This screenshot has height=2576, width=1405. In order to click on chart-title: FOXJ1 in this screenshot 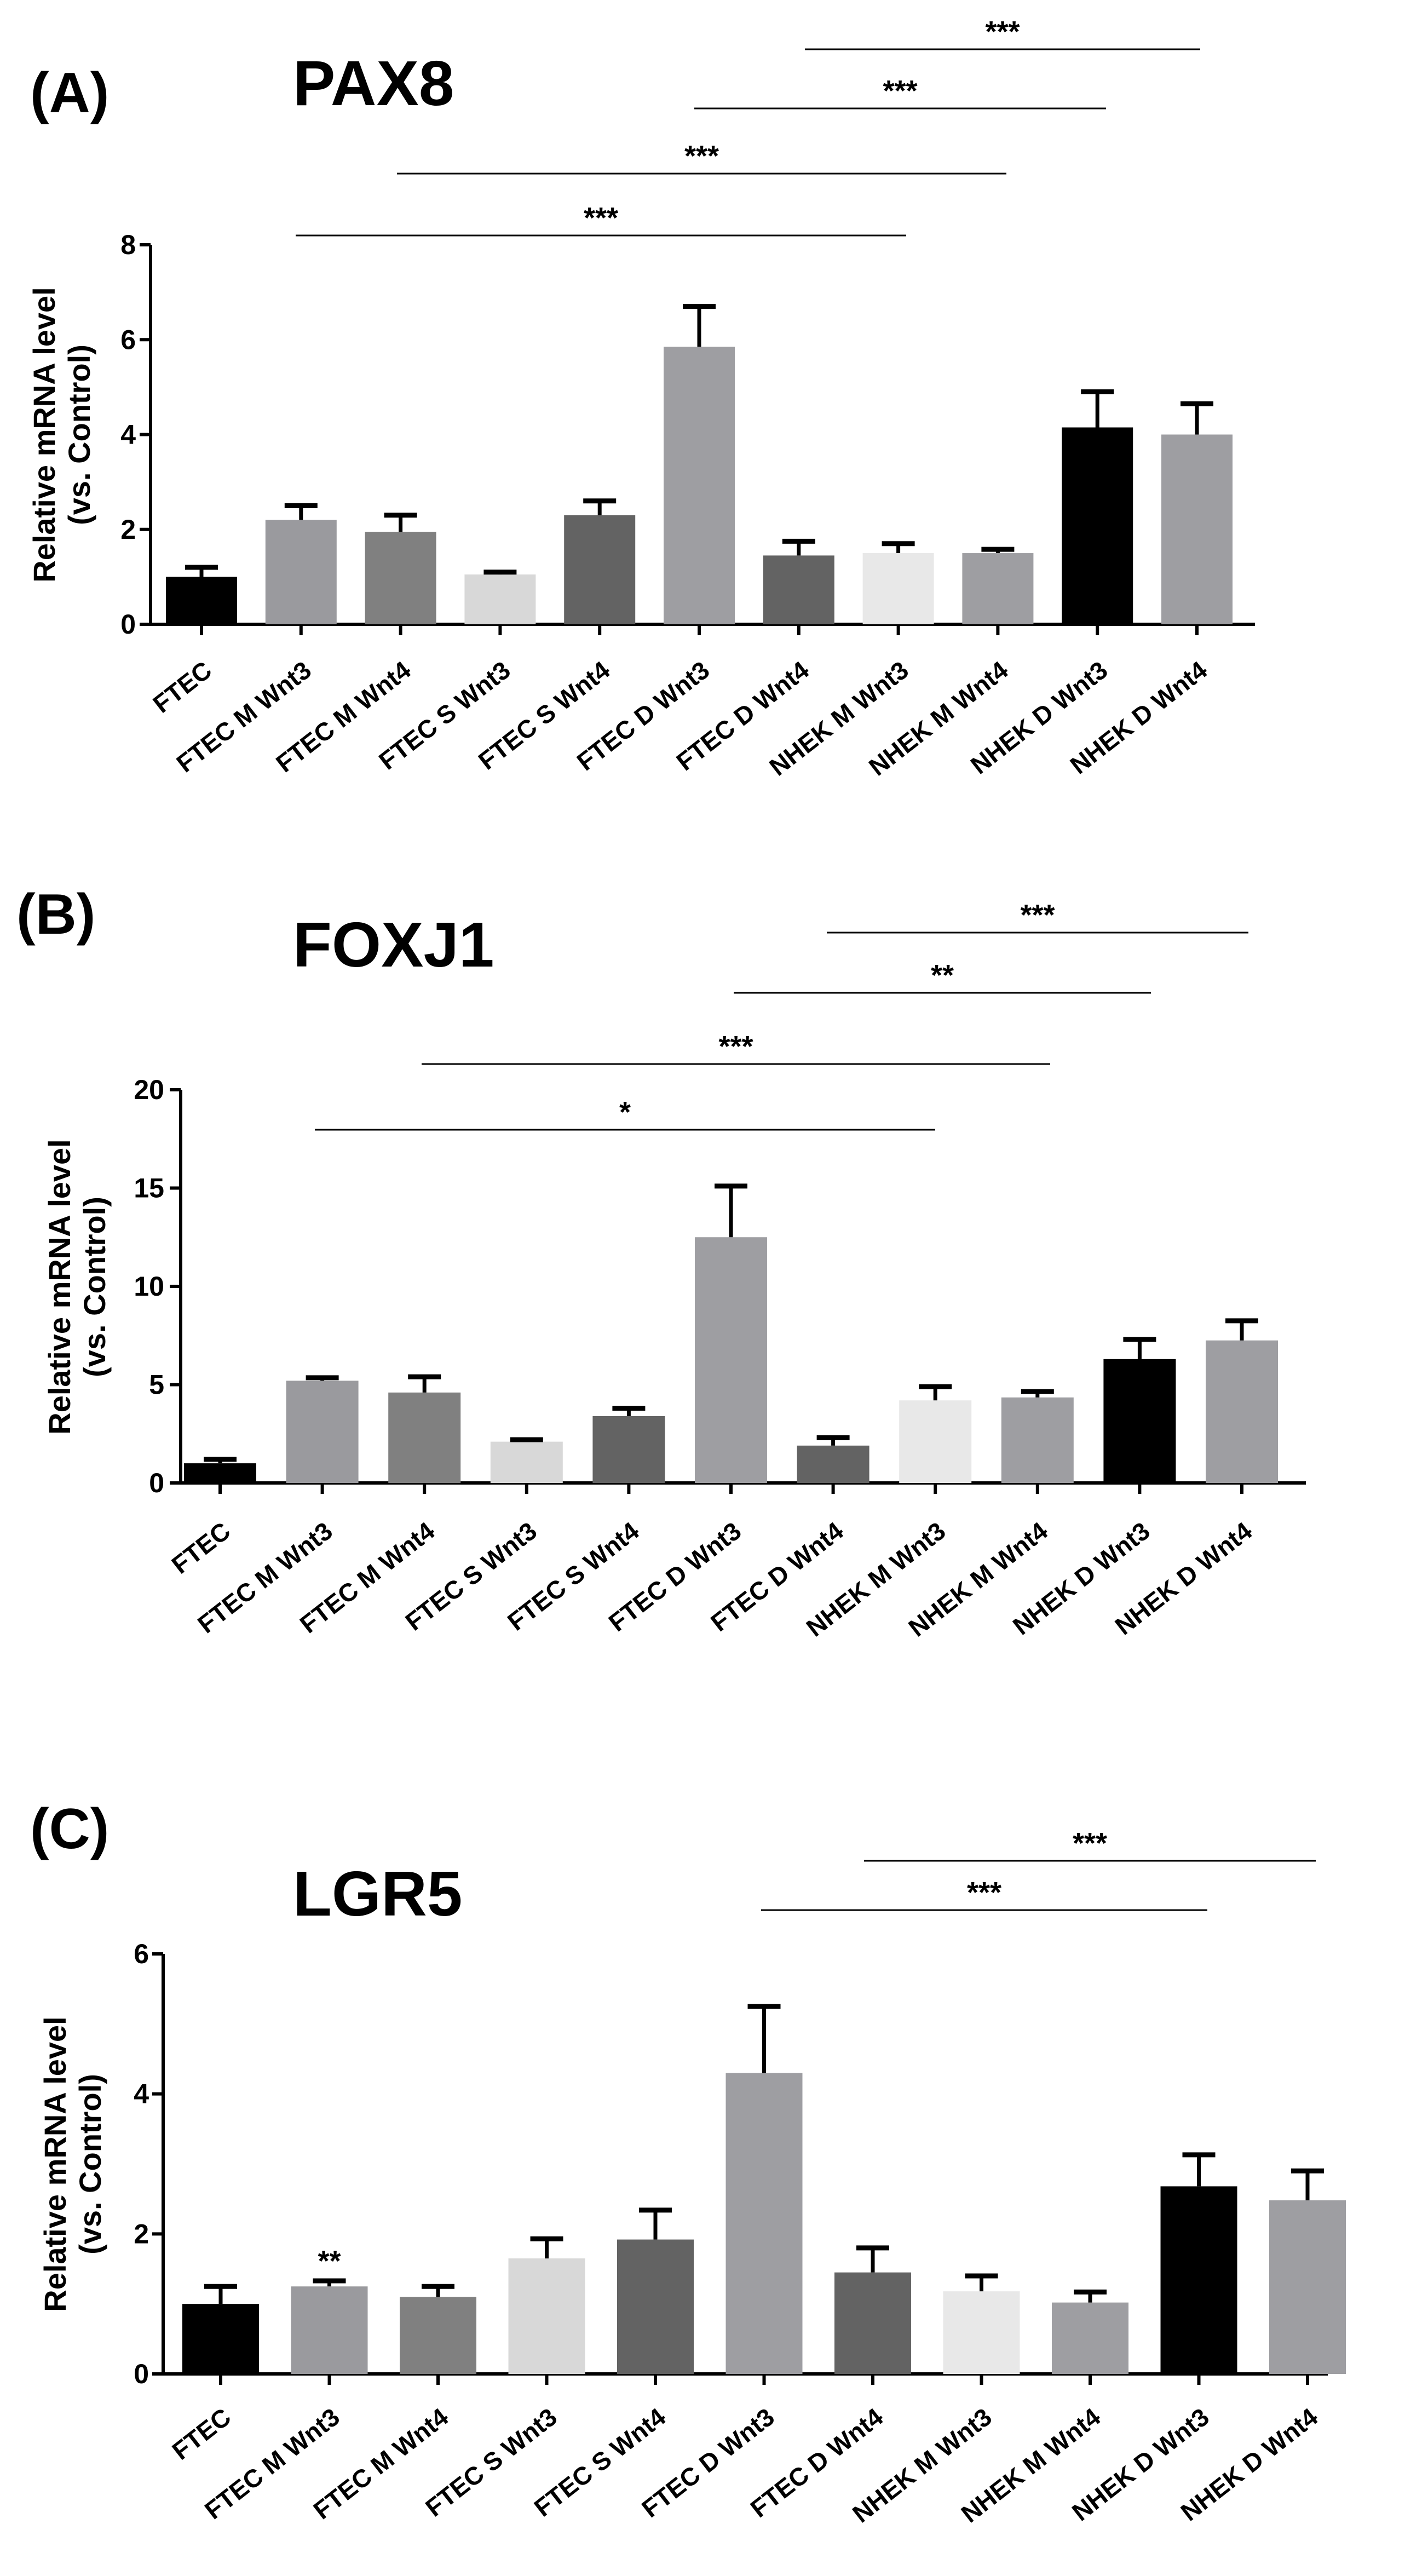, I will do `click(393, 944)`.